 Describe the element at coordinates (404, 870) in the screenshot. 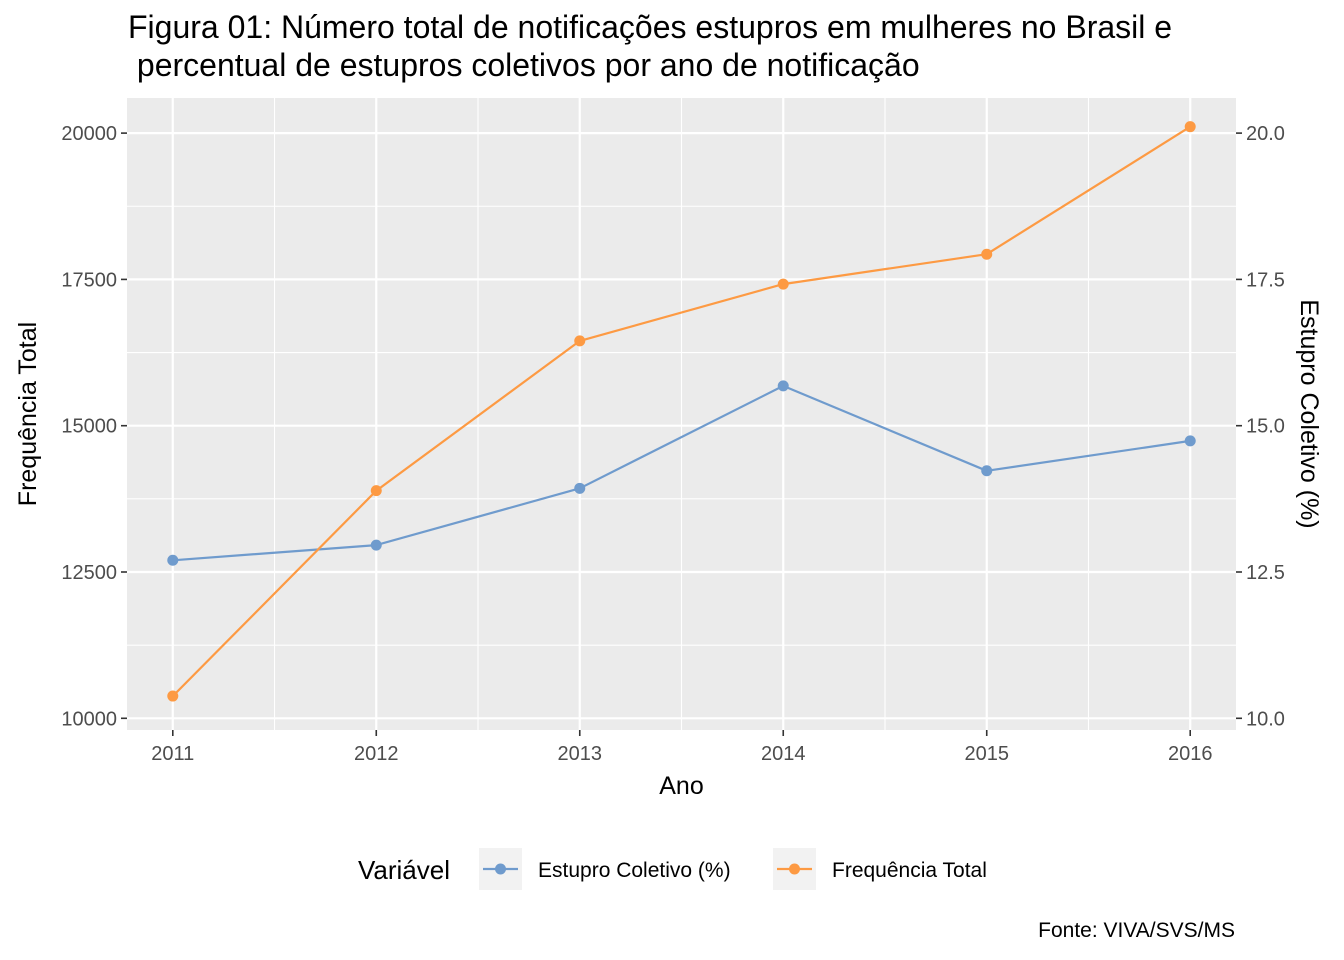

I see `legend-title: Variável` at that location.